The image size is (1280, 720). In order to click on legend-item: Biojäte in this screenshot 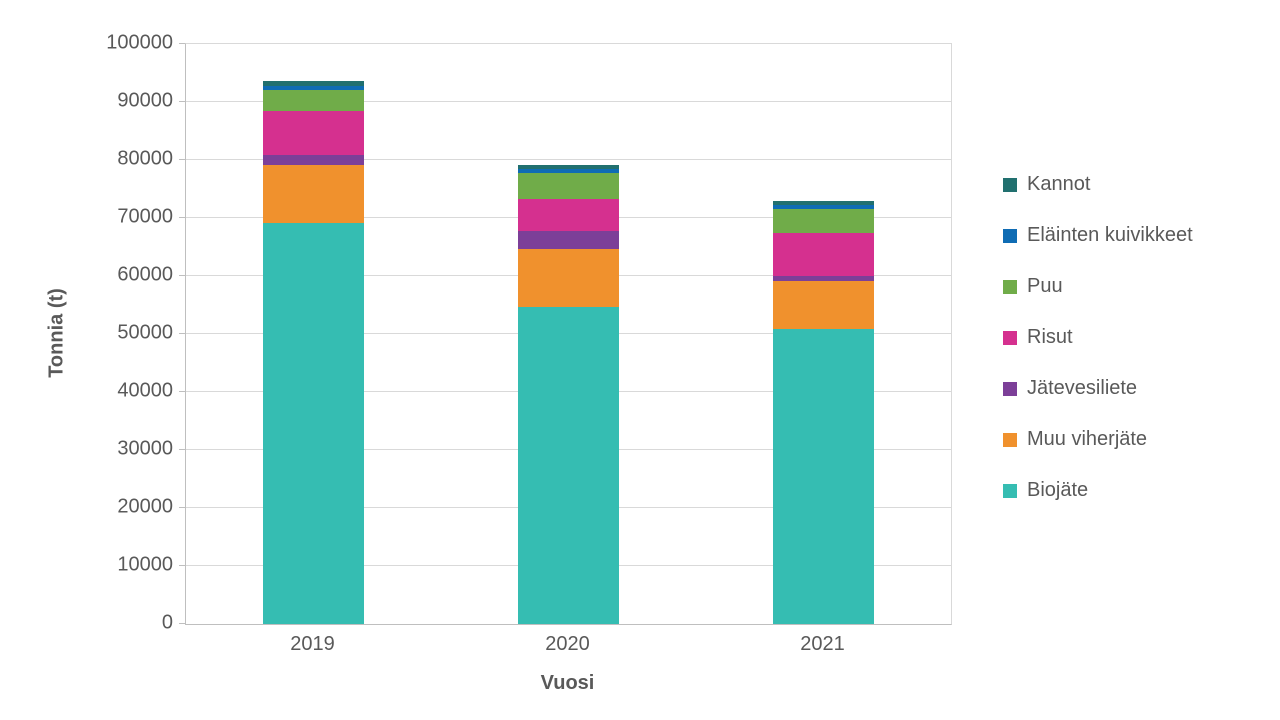, I will do `click(1098, 490)`.